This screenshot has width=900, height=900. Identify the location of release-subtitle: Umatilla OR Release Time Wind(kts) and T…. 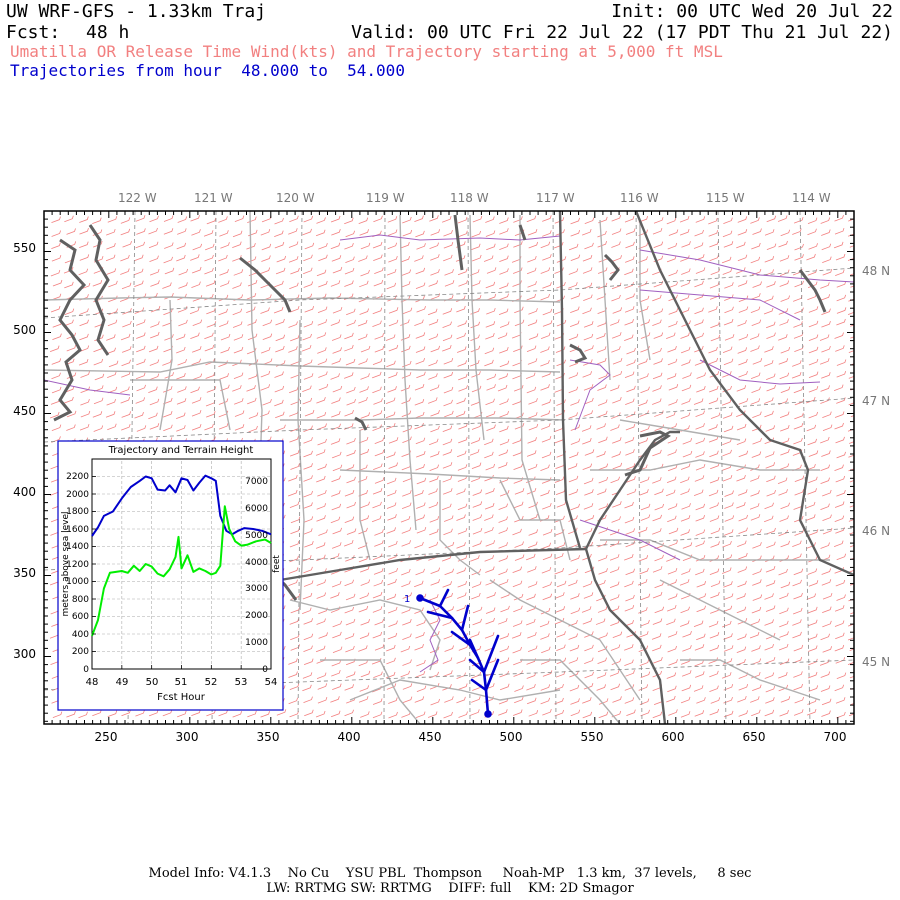
(366, 51).